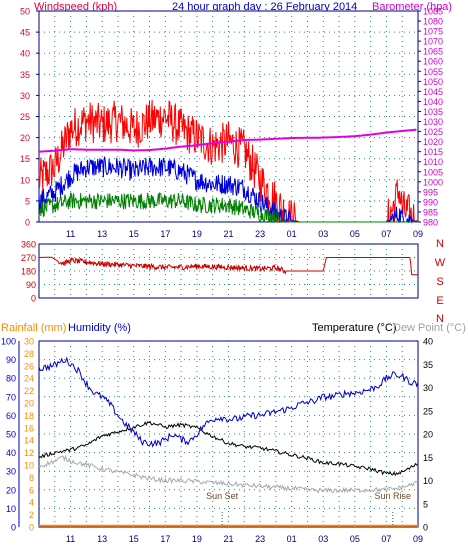 Image resolution: width=468 pixels, height=555 pixels. Describe the element at coordinates (28, 272) in the screenshot. I see `direction-ticks: 0 90 180 270 360` at that location.